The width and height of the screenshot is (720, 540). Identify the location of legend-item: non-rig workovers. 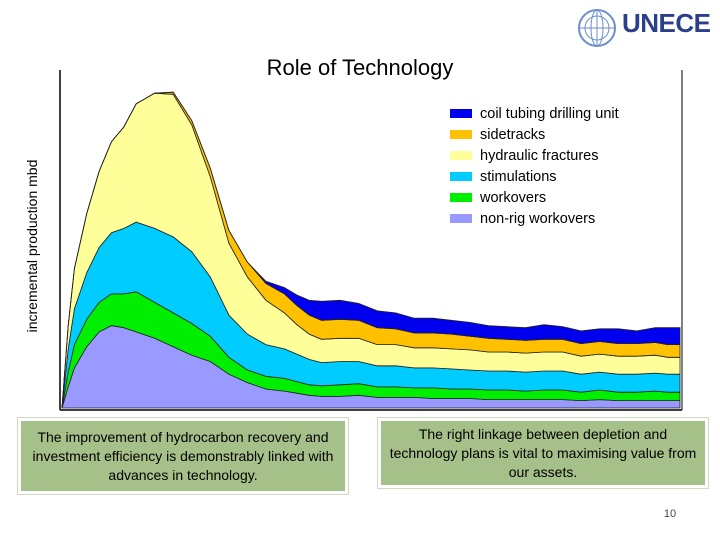
(555, 218).